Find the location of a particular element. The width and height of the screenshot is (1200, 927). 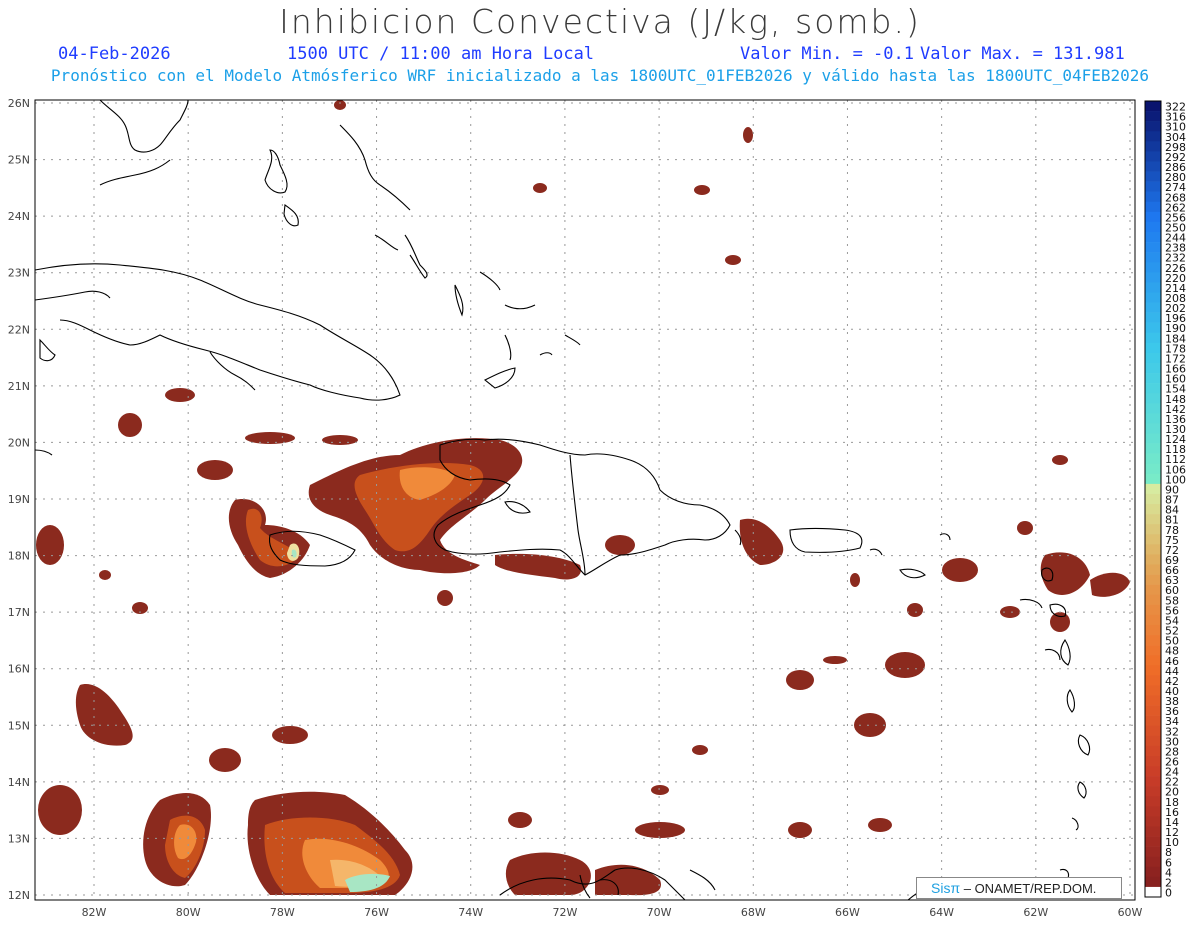

lon-label: 80W is located at coordinates (188, 912).